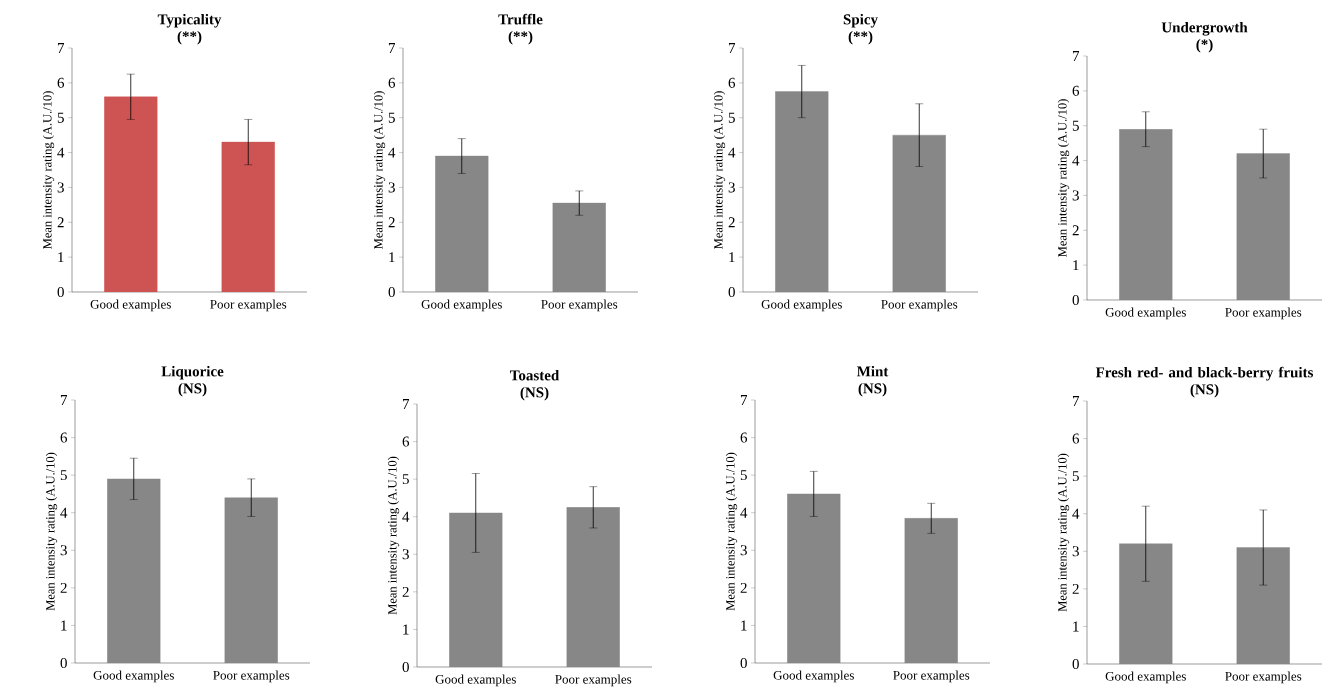 The width and height of the screenshot is (1341, 697). Describe the element at coordinates (1204, 28) in the screenshot. I see `chart-title: Undergrowth` at that location.